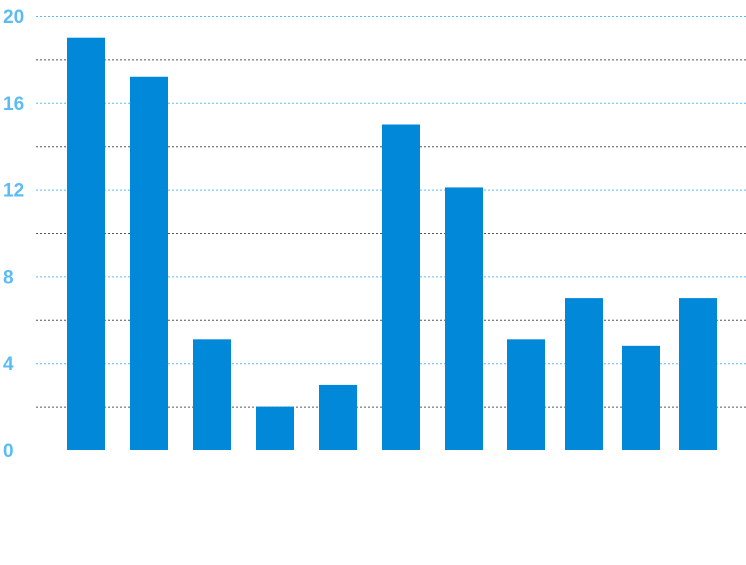 The width and height of the screenshot is (746, 565). What do you see at coordinates (8, 277) in the screenshot?
I see `y-tick-label: 8` at bounding box center [8, 277].